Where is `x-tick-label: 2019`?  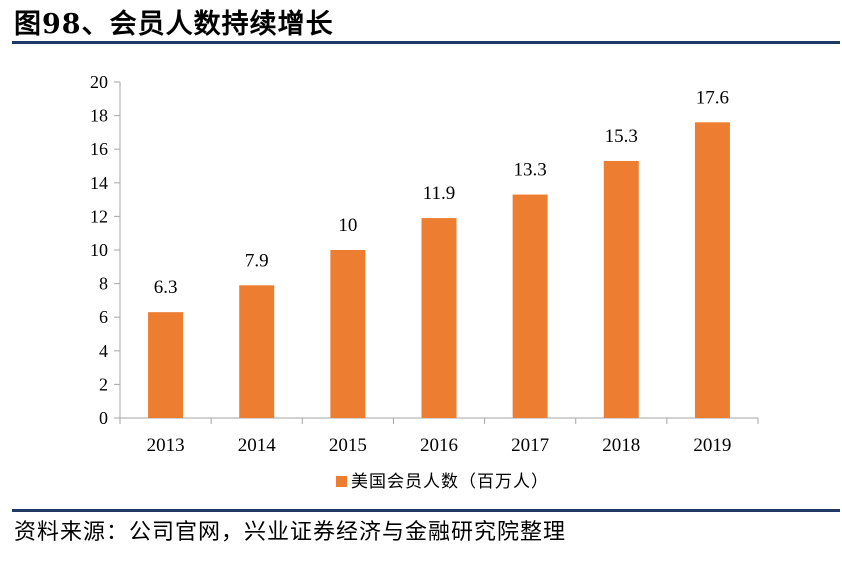
x-tick-label: 2019 is located at coordinates (712, 445).